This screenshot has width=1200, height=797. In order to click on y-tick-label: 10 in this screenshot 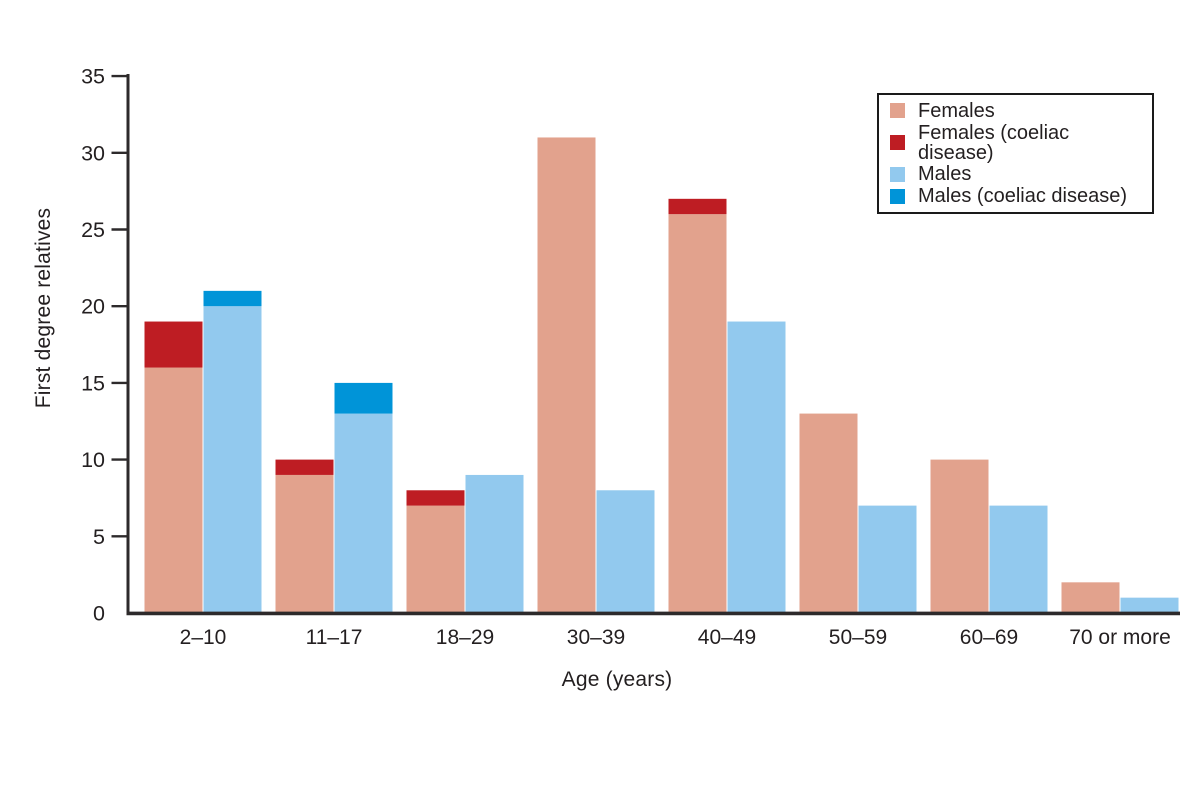, I will do `click(93, 460)`.